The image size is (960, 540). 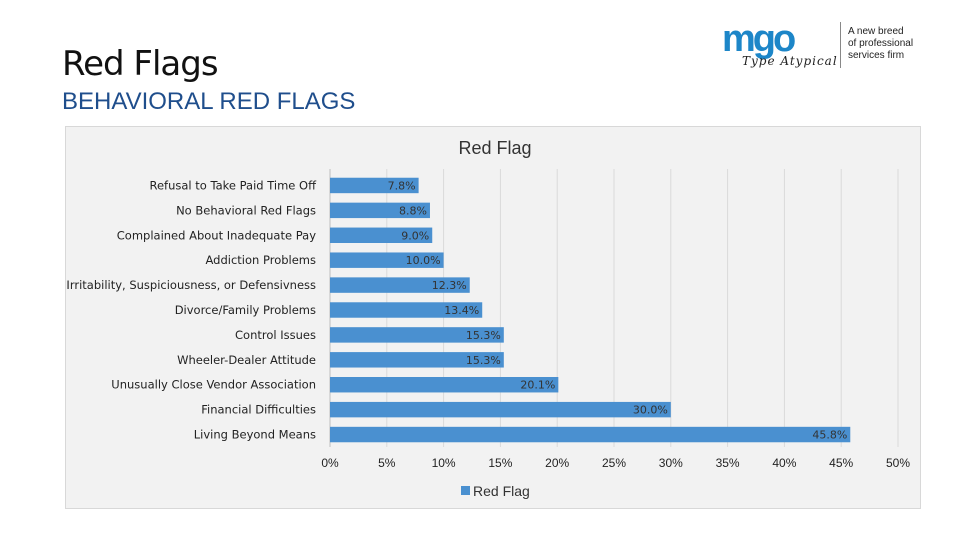 I want to click on x-tick-label: 25%, so click(x=614, y=463).